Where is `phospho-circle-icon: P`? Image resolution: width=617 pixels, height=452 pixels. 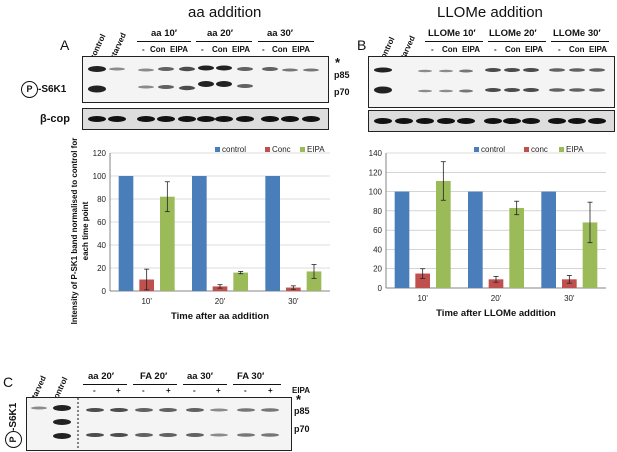 phospho-circle-icon: P is located at coordinates (29, 89).